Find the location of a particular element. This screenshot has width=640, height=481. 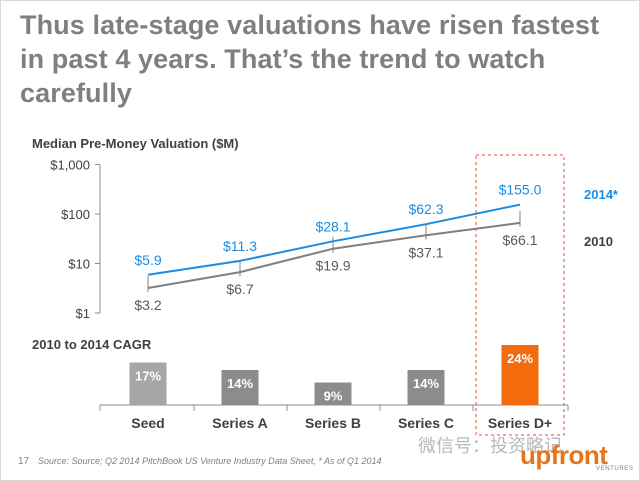

x-axis-category-label: Series B is located at coordinates (333, 423).